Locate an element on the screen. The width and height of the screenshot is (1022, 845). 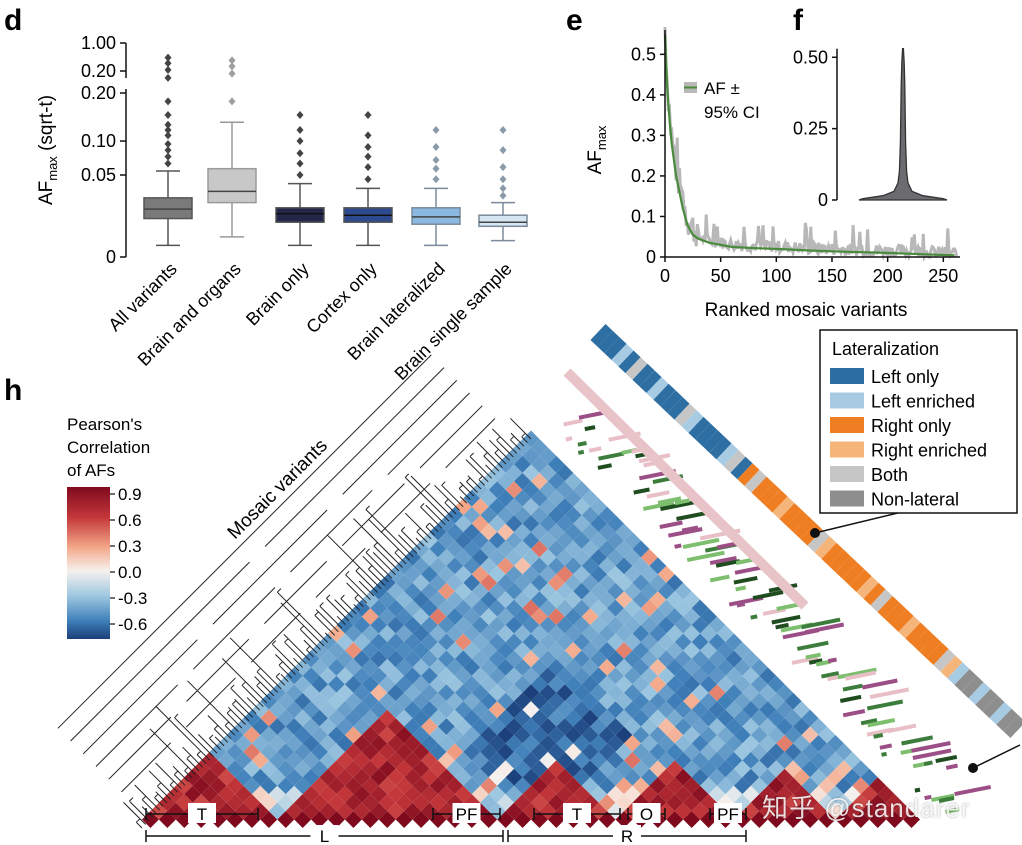
d-outlier is located at coordinates (168, 63).